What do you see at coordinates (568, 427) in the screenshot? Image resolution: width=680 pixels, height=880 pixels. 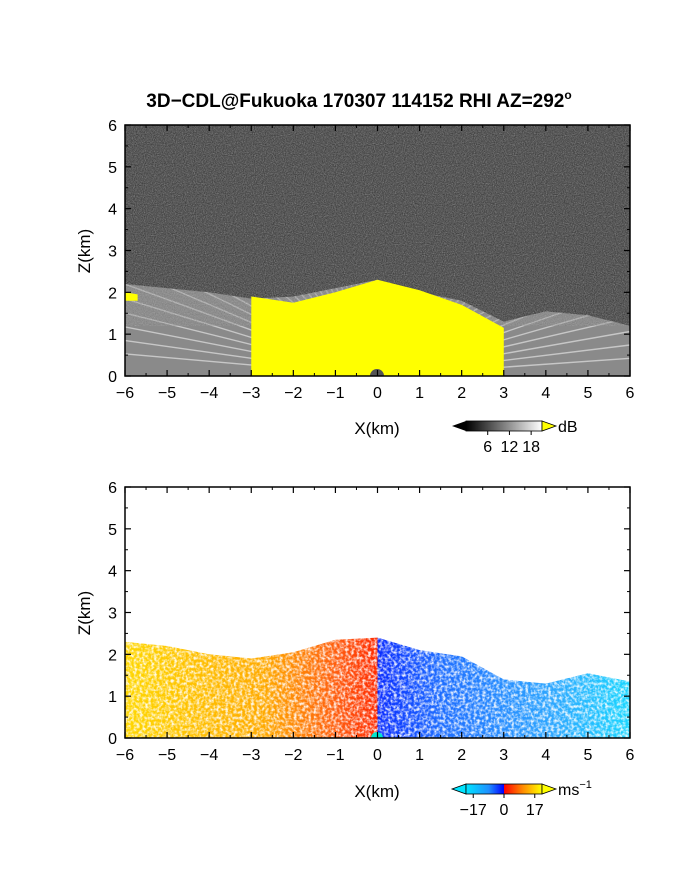 I see `colorbar-unit: dB` at bounding box center [568, 427].